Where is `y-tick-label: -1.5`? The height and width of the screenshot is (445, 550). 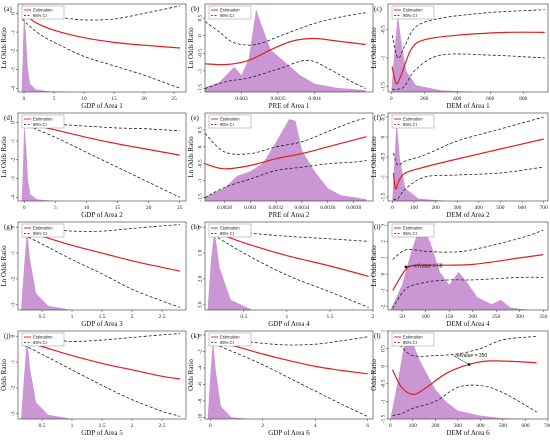 y-tick-label: -1.5 is located at coordinates (384, 418).